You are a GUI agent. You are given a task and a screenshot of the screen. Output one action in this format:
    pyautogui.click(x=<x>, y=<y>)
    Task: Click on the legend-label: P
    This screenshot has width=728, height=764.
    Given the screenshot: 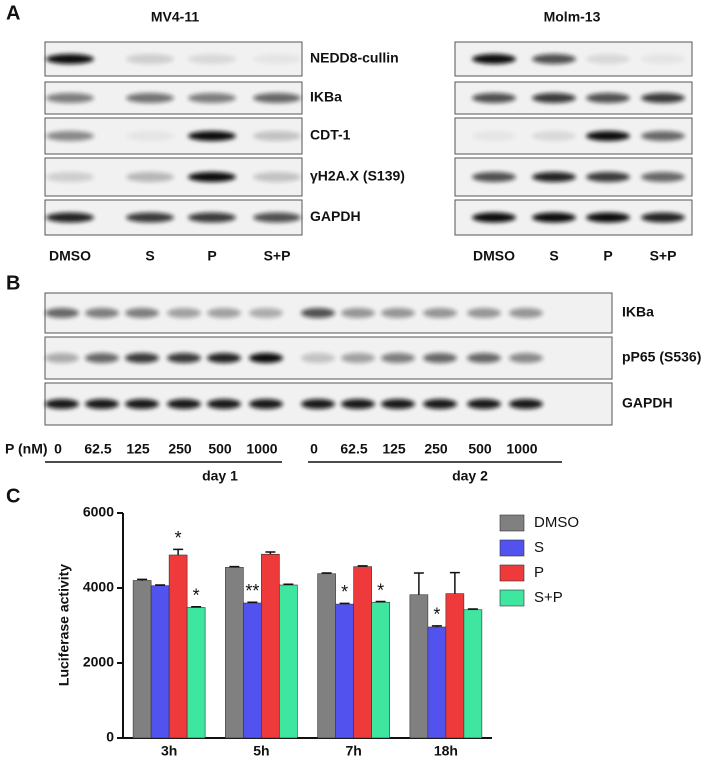 What is the action you would take?
    pyautogui.click(x=539, y=572)
    